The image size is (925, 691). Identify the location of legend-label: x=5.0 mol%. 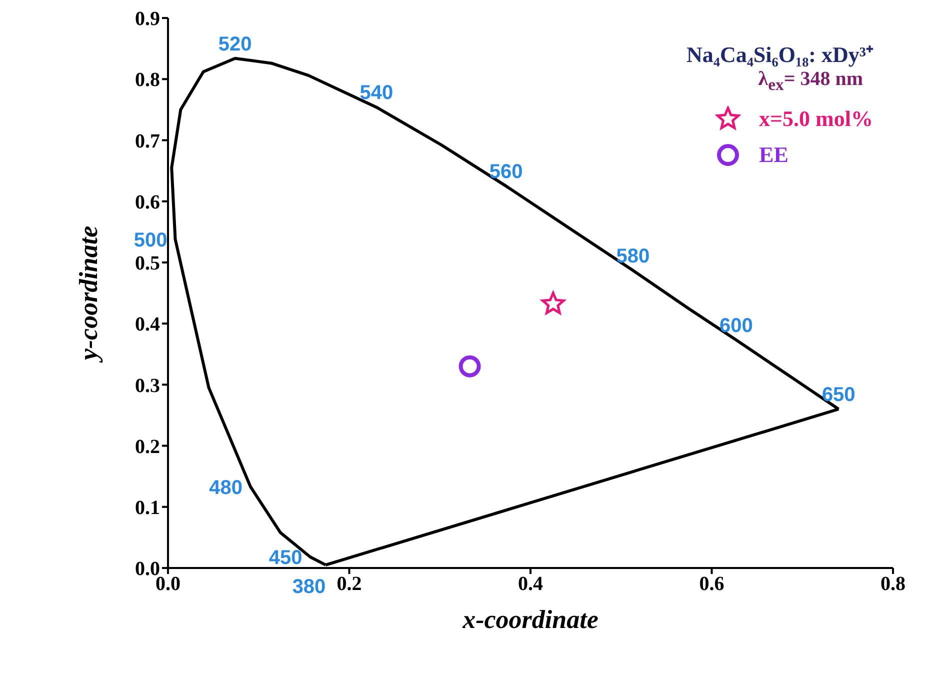
(816, 119).